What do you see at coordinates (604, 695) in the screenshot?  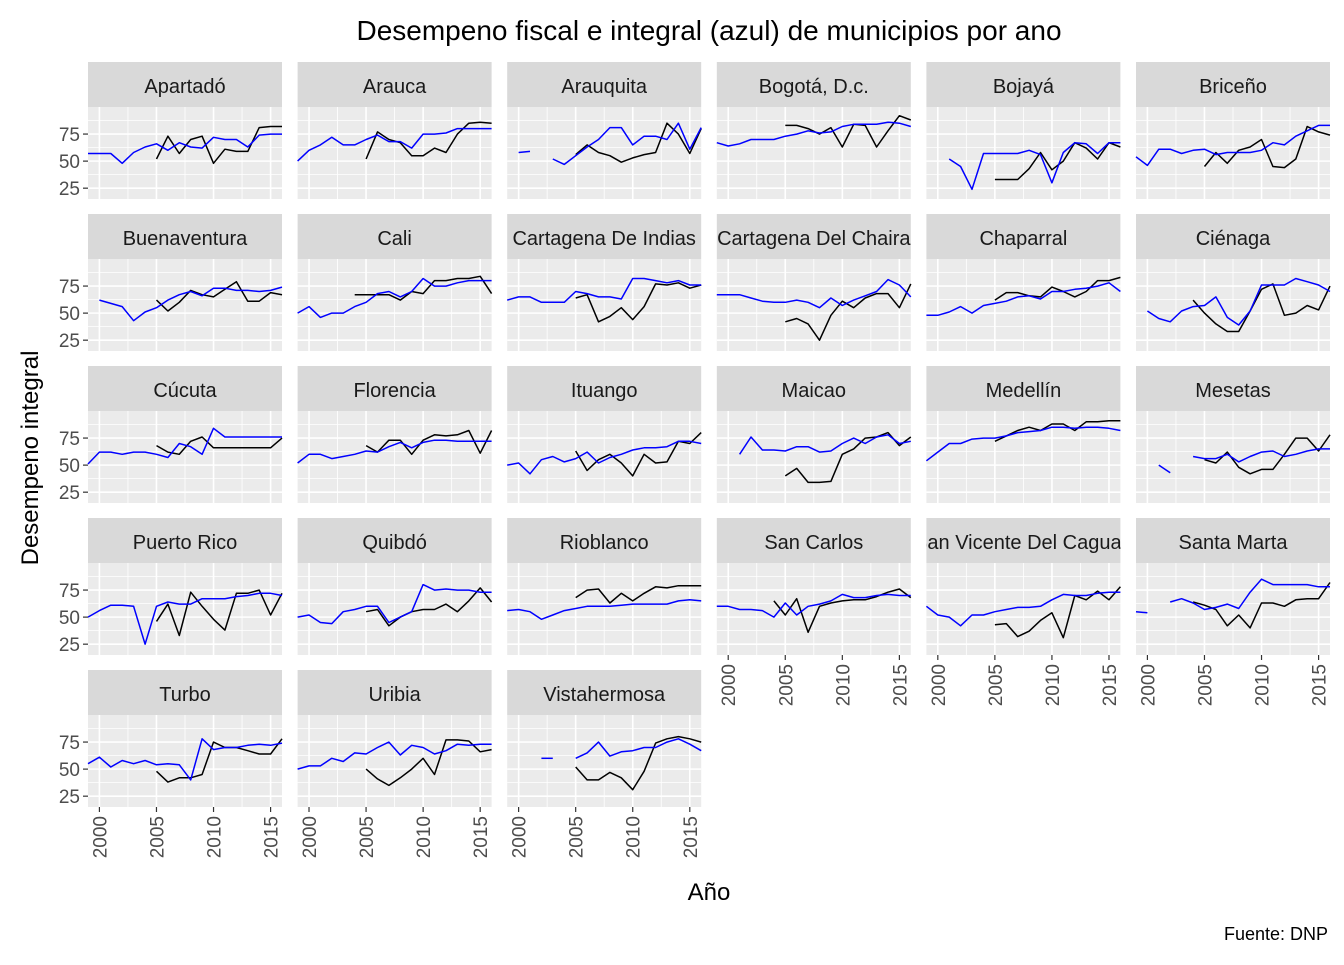 I see `facet-strip-label: Vistahermosa` at bounding box center [604, 695].